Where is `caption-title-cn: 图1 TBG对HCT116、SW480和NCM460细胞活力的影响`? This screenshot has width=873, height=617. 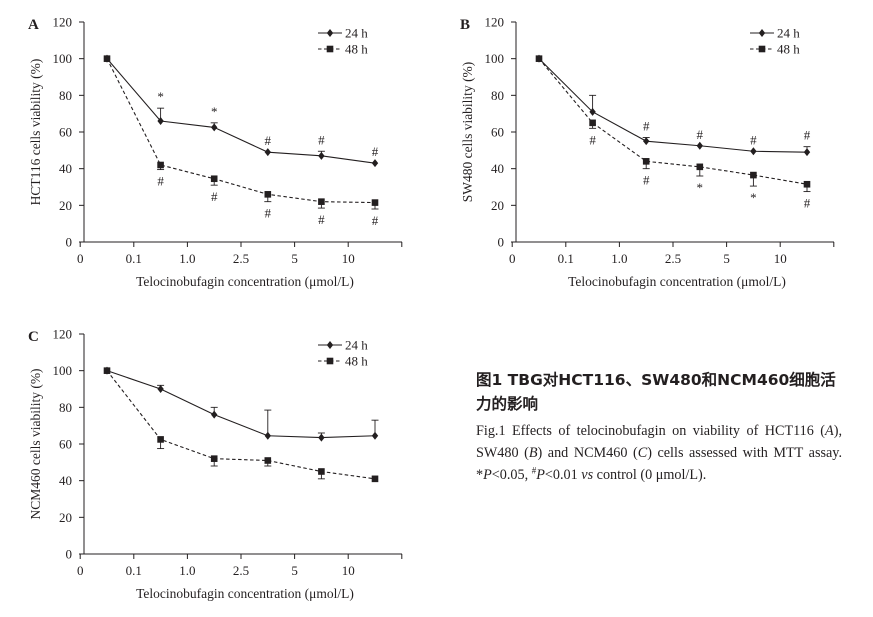
caption-title-cn: 图1 TBG对HCT116、SW480和NCM460细胞活力的影响 is located at coordinates (656, 392).